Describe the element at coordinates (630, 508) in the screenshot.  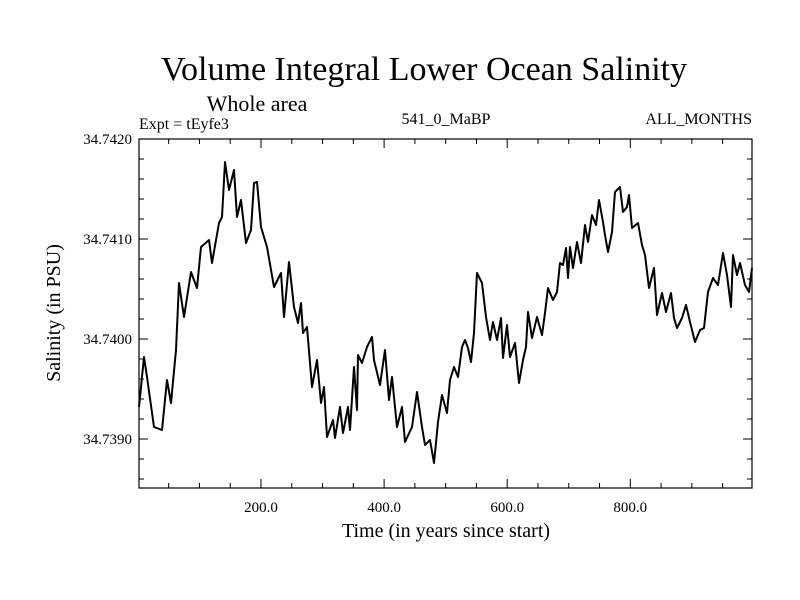
I see `x-tick-label: 800.0` at that location.